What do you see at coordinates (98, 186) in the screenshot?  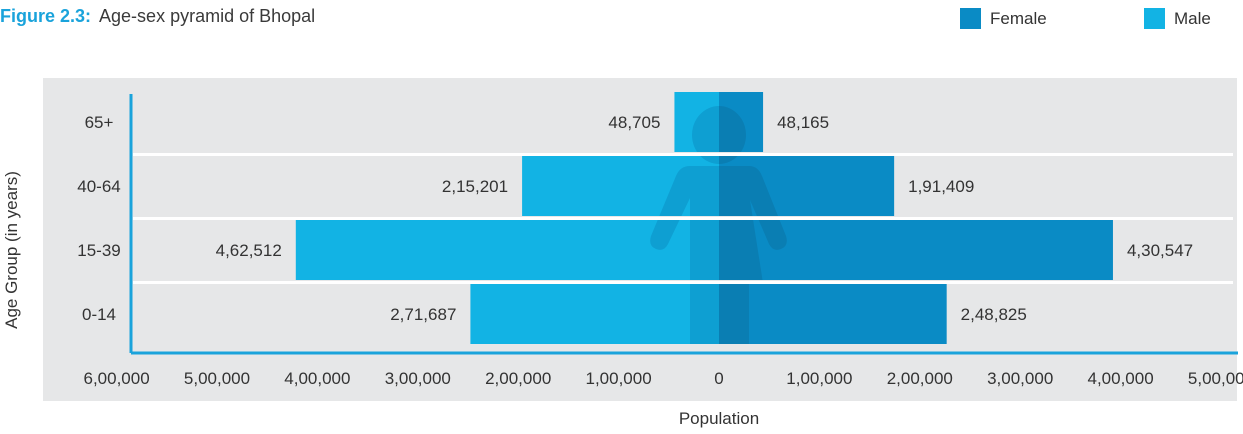 I see `y-tick-label-40-64: 40-64` at bounding box center [98, 186].